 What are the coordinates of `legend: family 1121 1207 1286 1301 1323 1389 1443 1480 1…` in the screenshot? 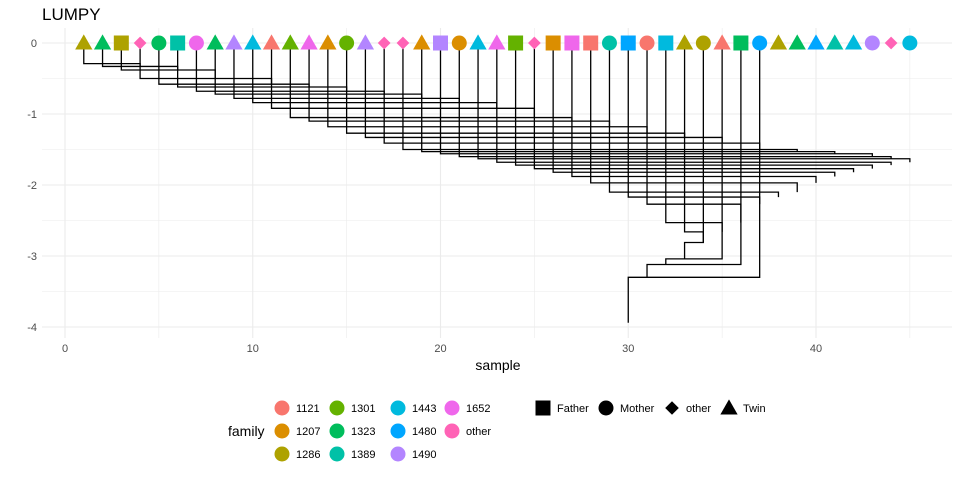 It's located at (497, 430).